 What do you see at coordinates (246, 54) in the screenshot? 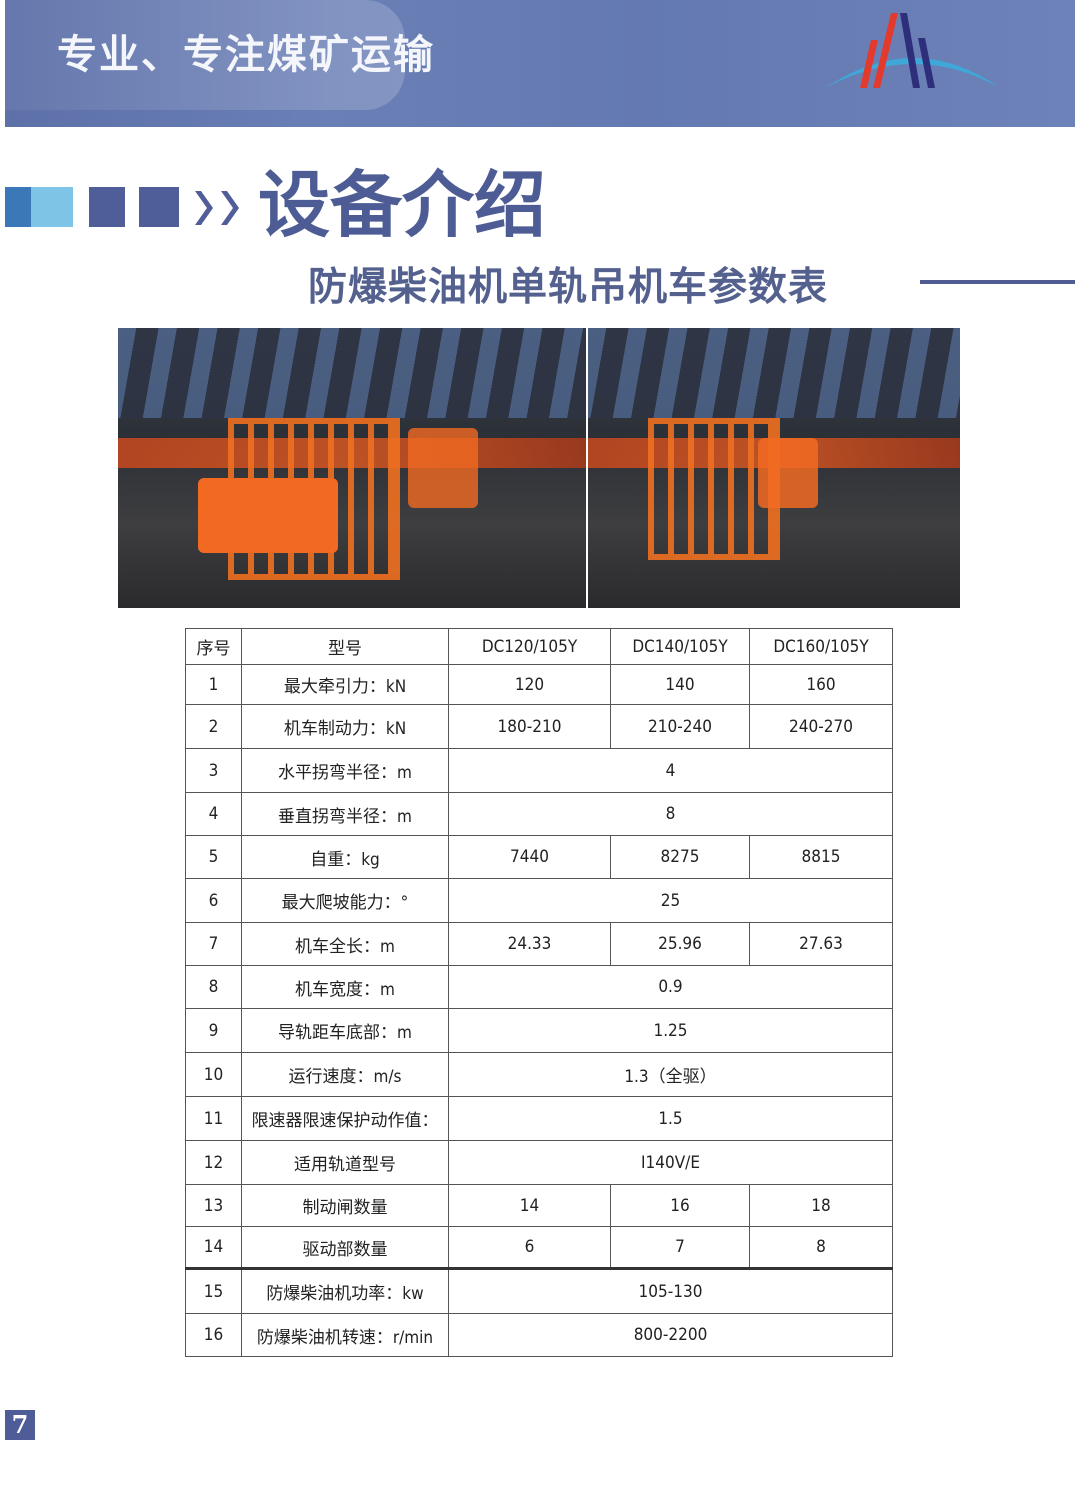
I see `slogan: 专业、专注煤矿运输` at bounding box center [246, 54].